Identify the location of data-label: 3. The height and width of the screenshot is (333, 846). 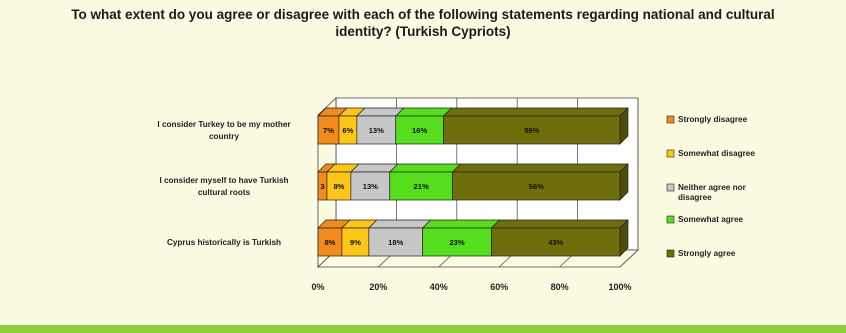
(322, 186).